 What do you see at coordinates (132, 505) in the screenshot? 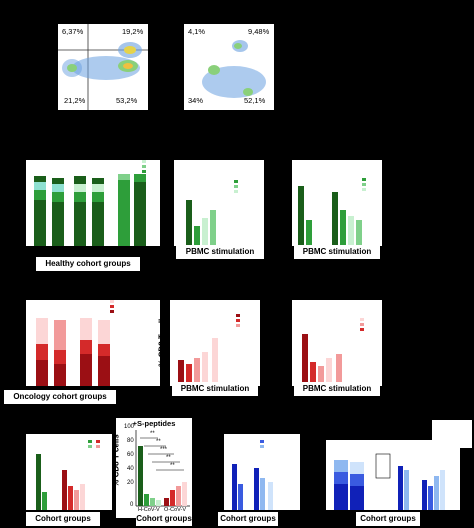
I see `inset-ytick-0: 0` at bounding box center [132, 505].